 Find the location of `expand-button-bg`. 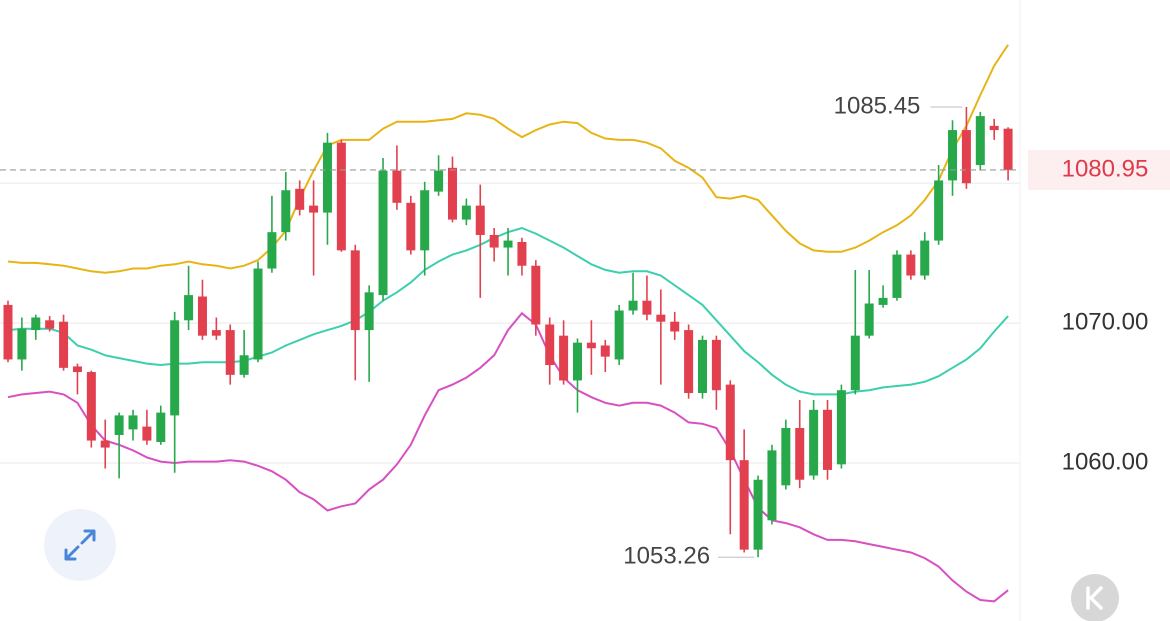

expand-button-bg is located at coordinates (80, 545).